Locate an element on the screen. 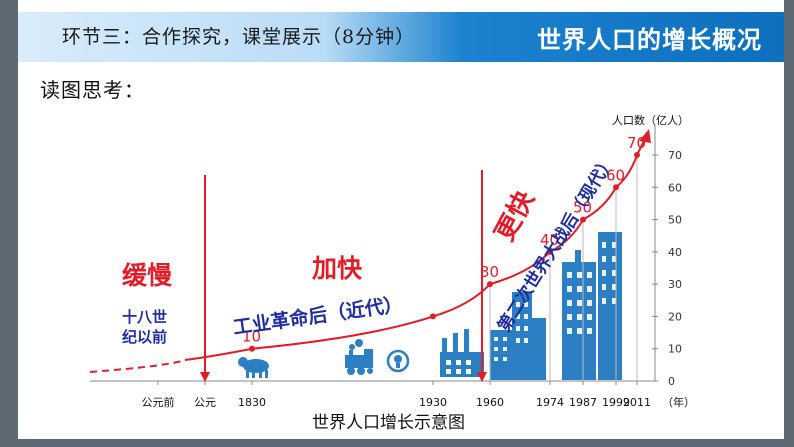 This screenshot has width=794, height=447. skyscraper-icon is located at coordinates (556, 306).